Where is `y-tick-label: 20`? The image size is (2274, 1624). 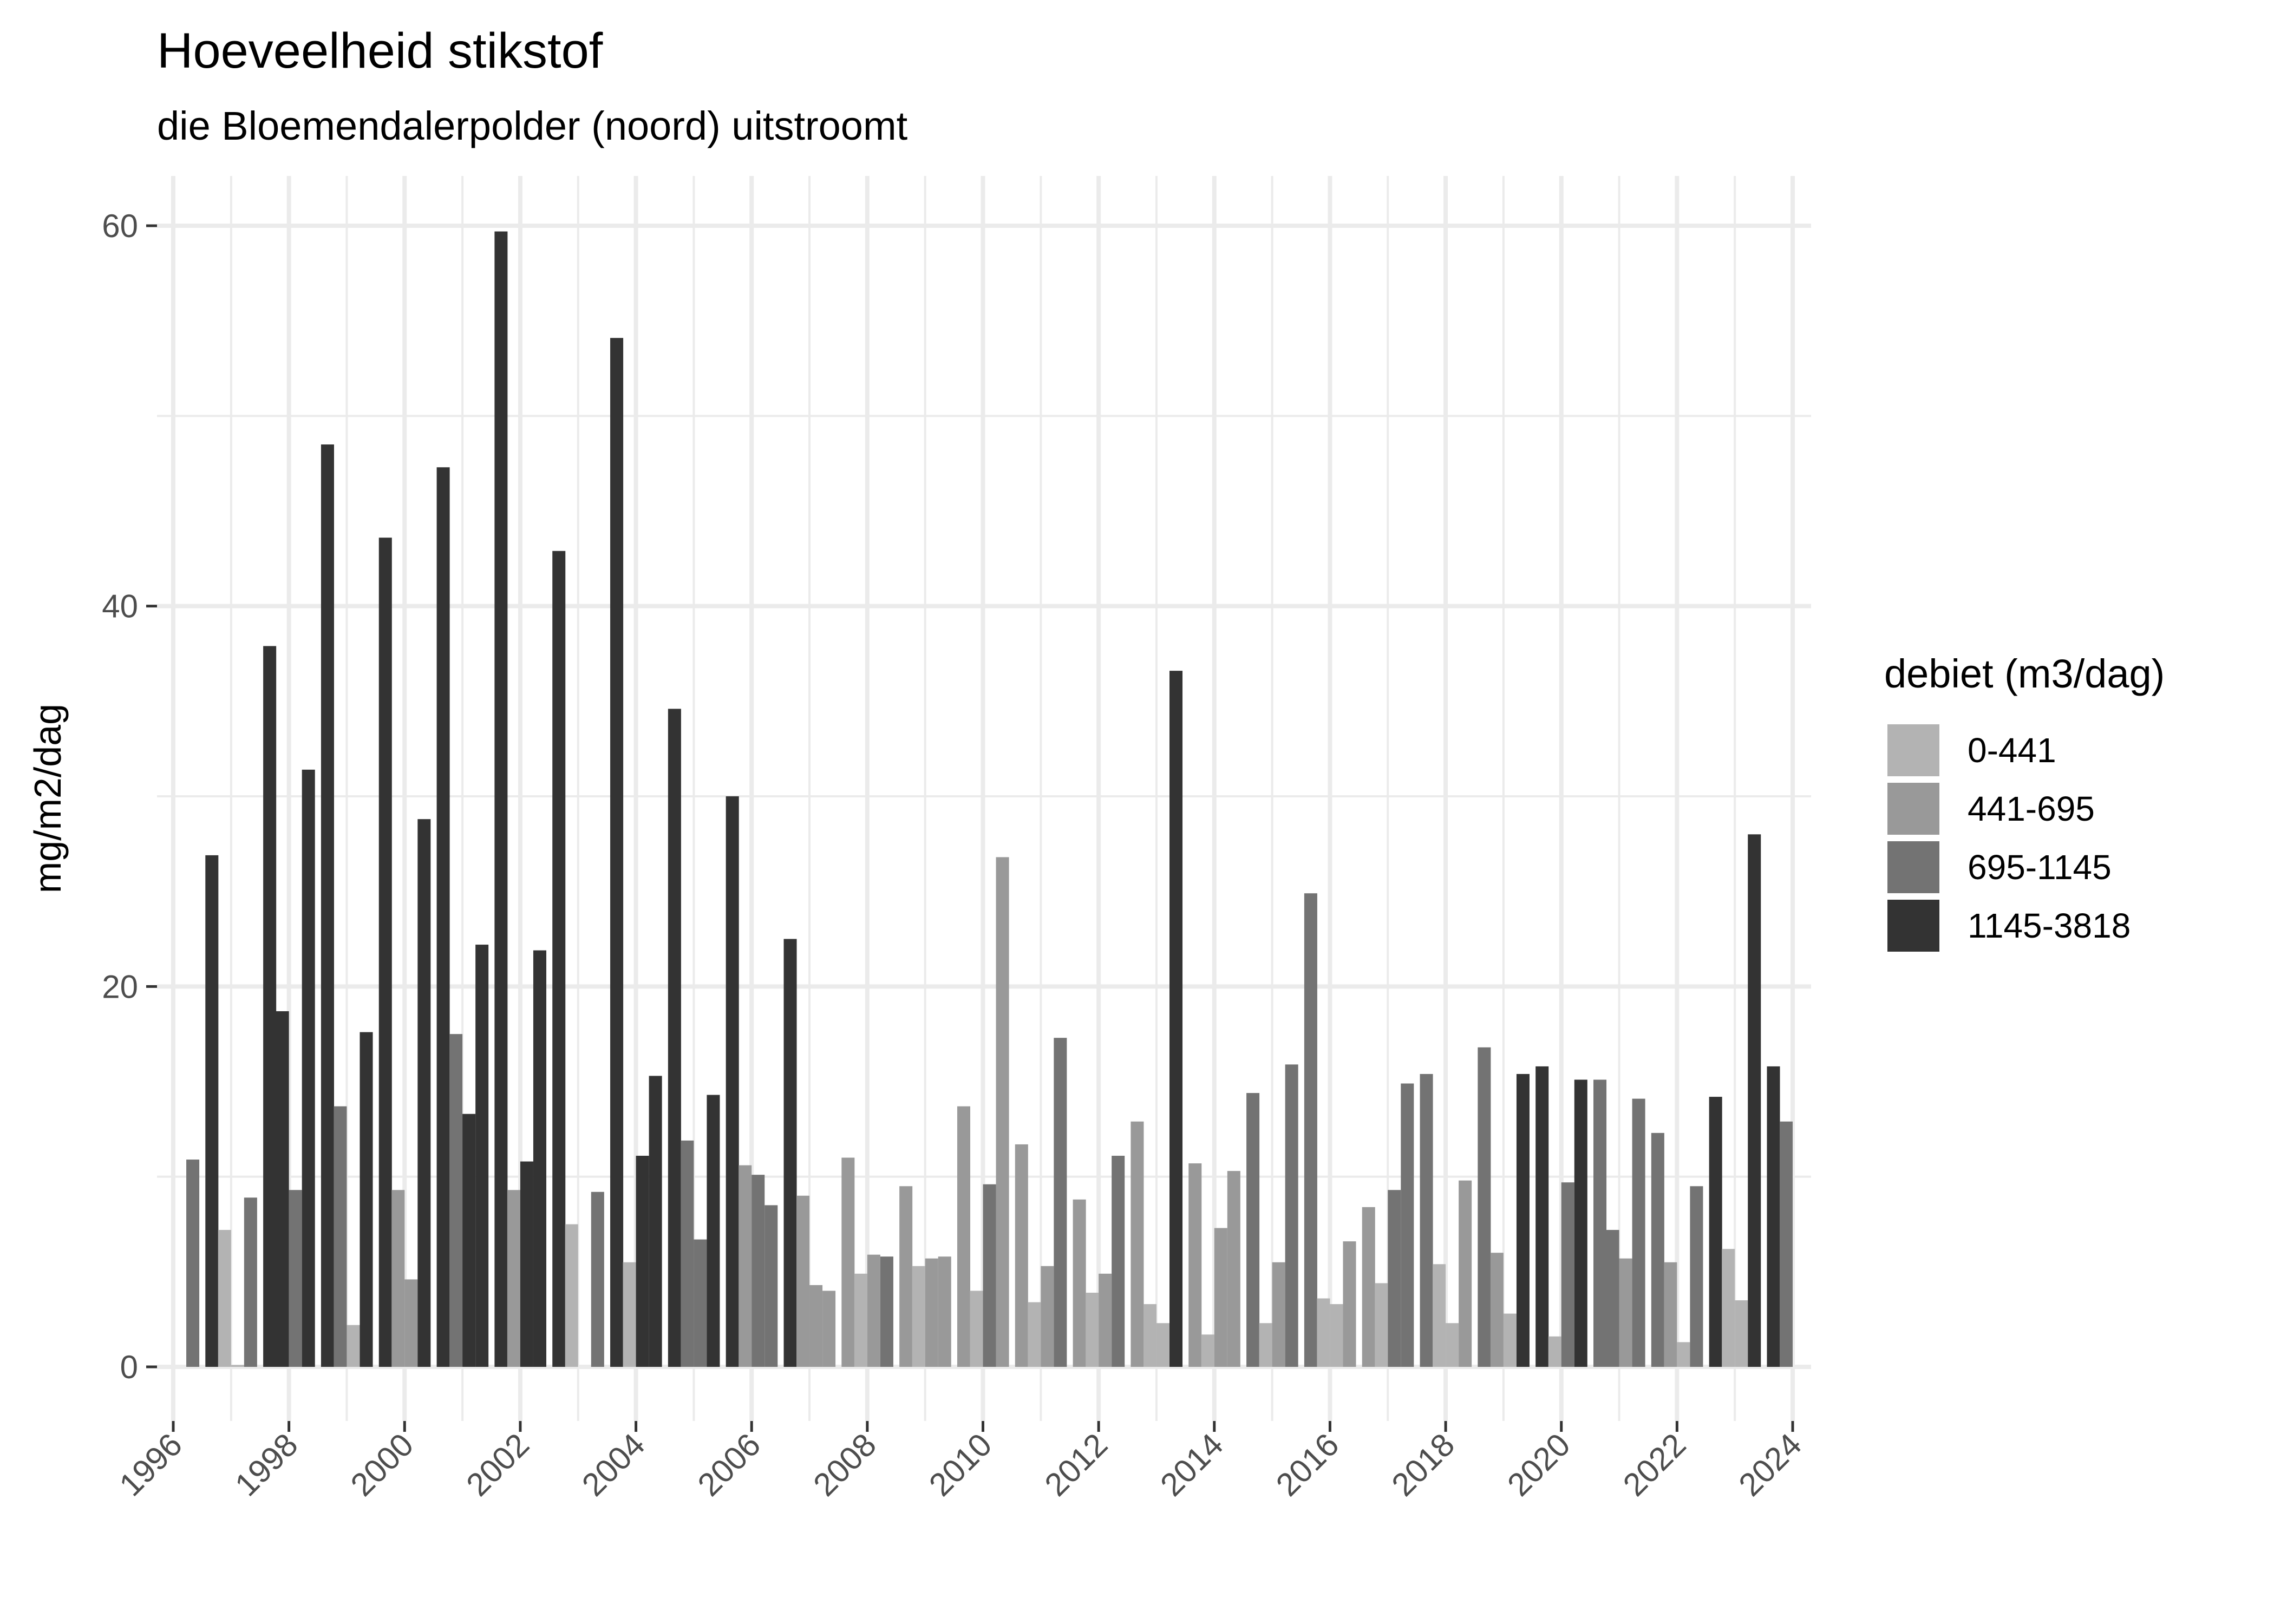
y-tick-label: 20 is located at coordinates (120, 986).